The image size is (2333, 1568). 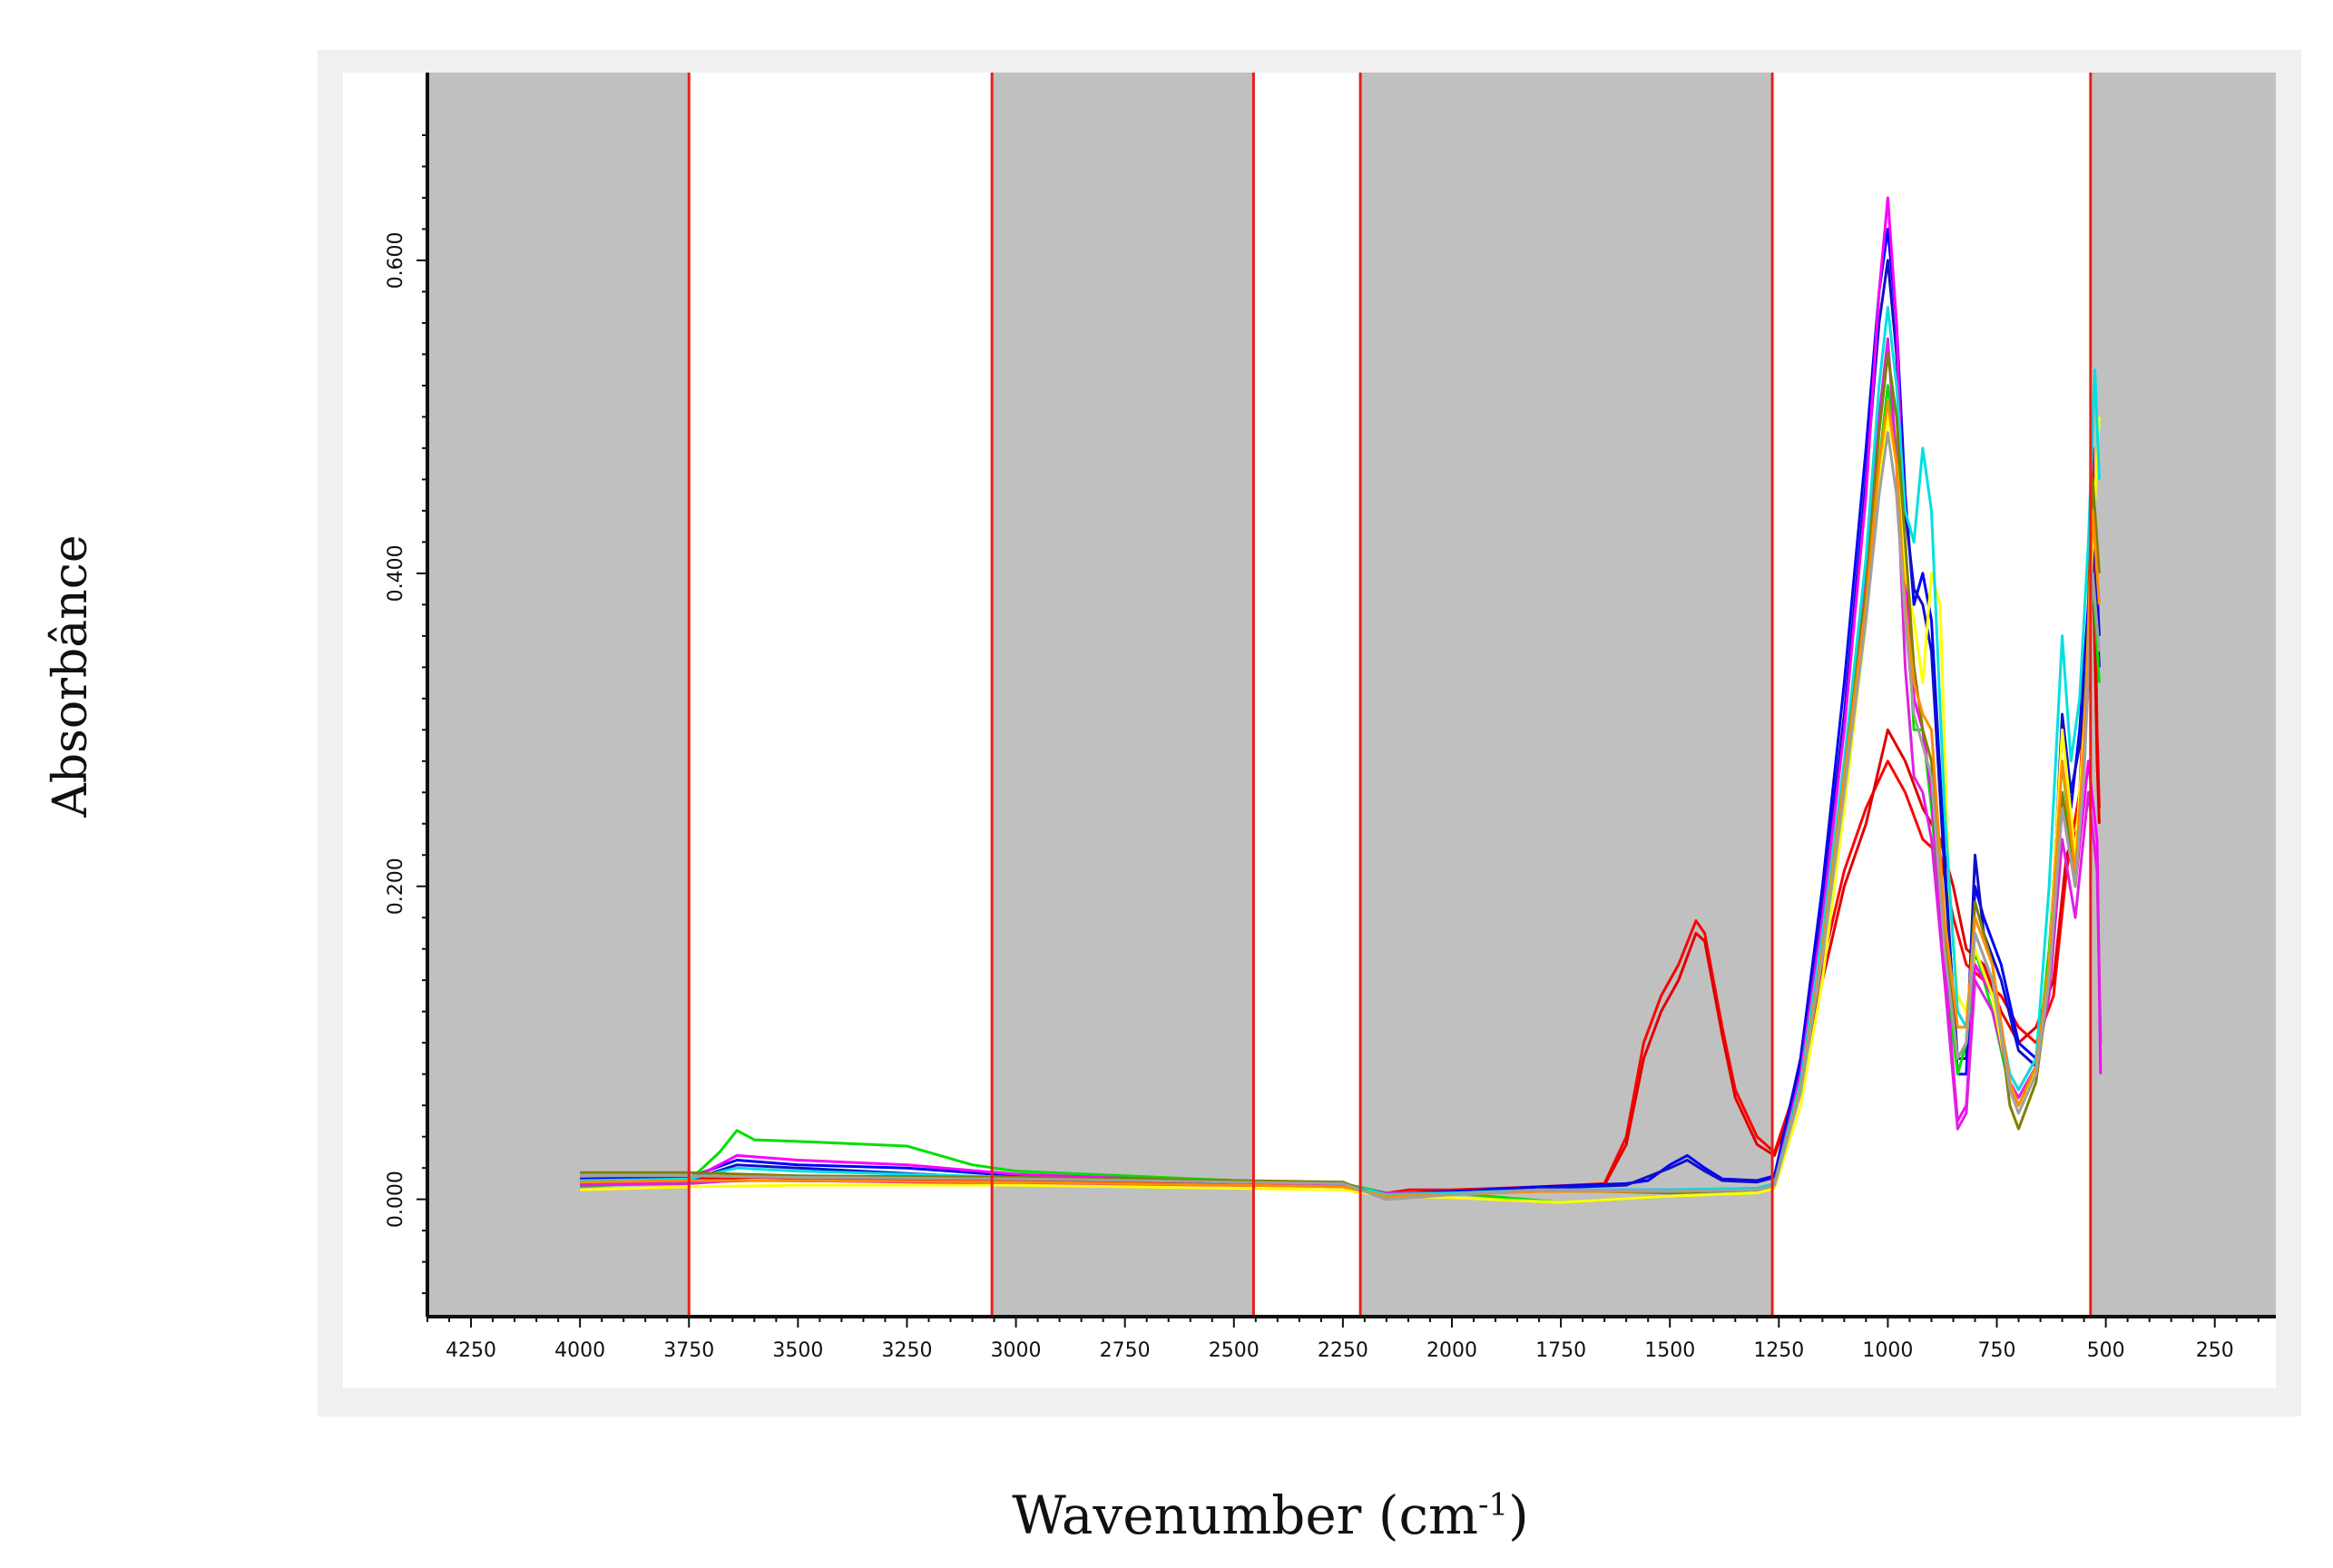 I want to click on x-axis-label-text: Wavenumber (cm, so click(x=1245, y=1515).